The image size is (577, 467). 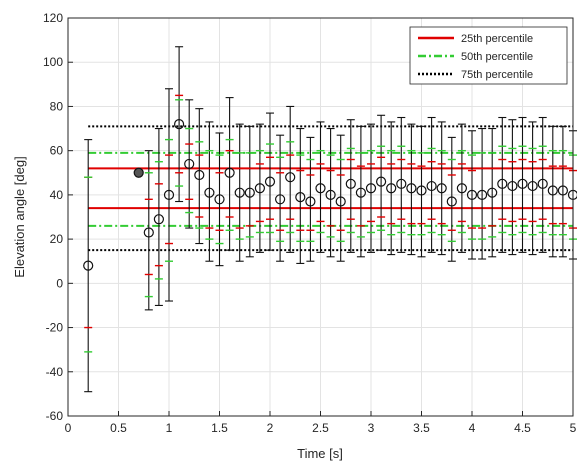 I want to click on x-tick-label: 1, so click(x=169, y=428).